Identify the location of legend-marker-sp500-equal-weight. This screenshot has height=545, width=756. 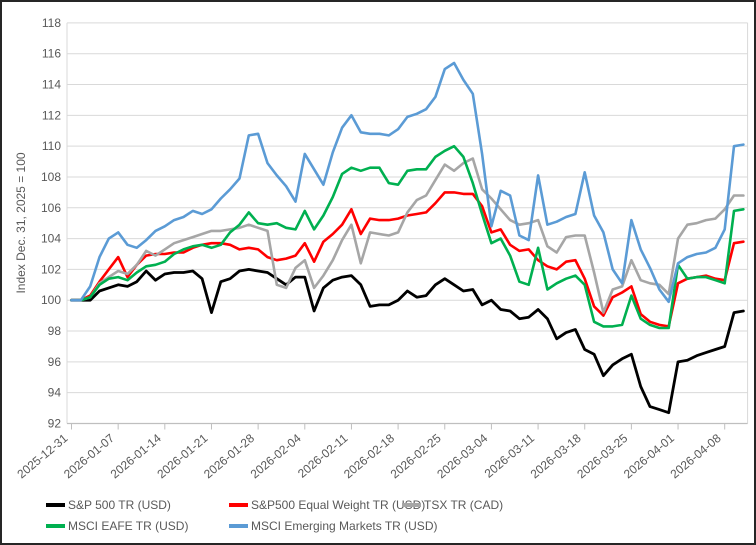
(238, 505).